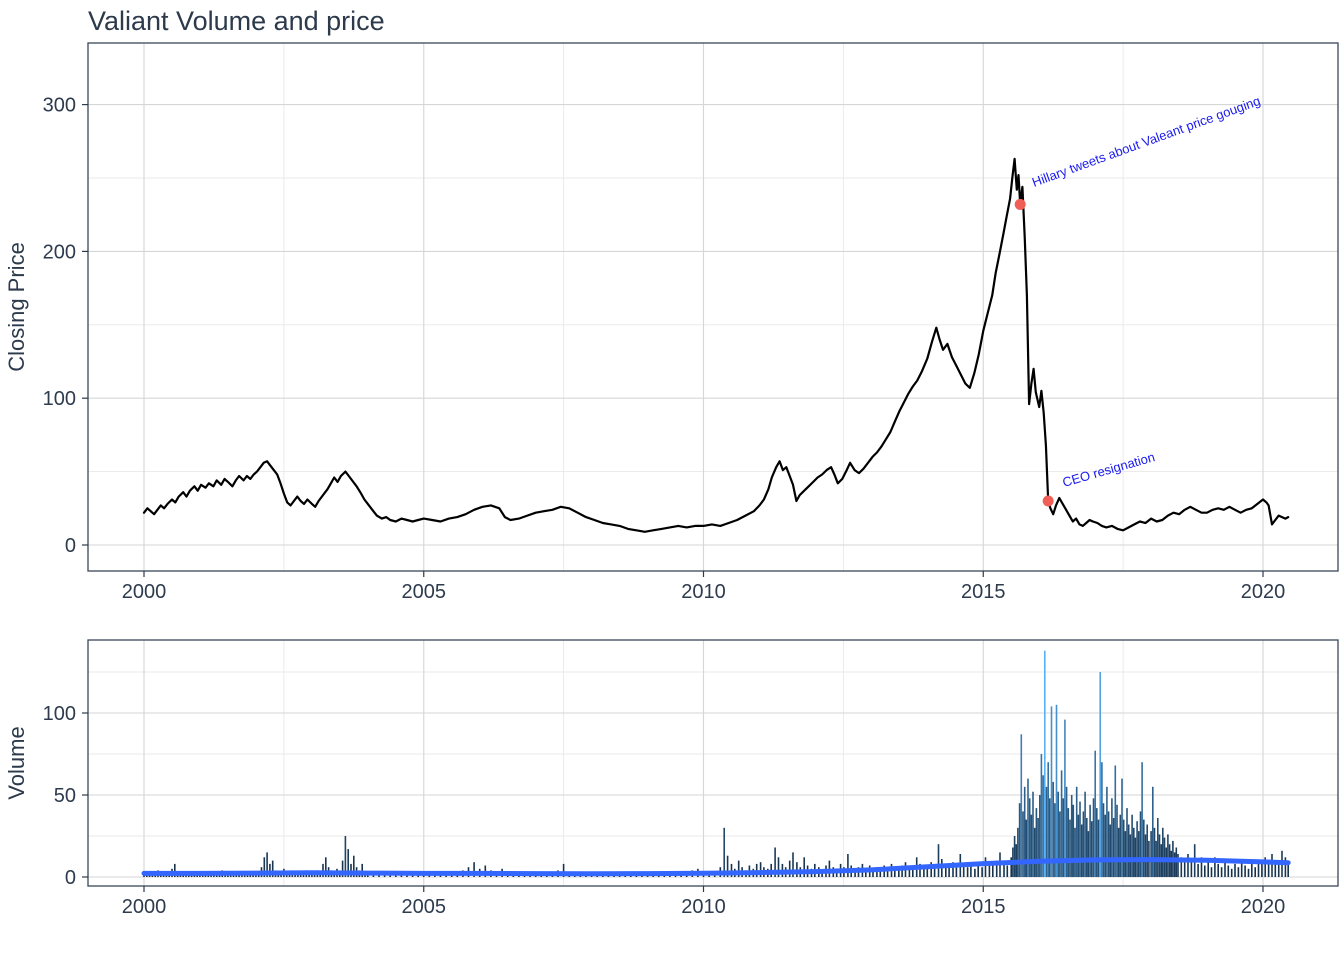  Describe the element at coordinates (1048, 501) in the screenshot. I see `event-point` at that location.